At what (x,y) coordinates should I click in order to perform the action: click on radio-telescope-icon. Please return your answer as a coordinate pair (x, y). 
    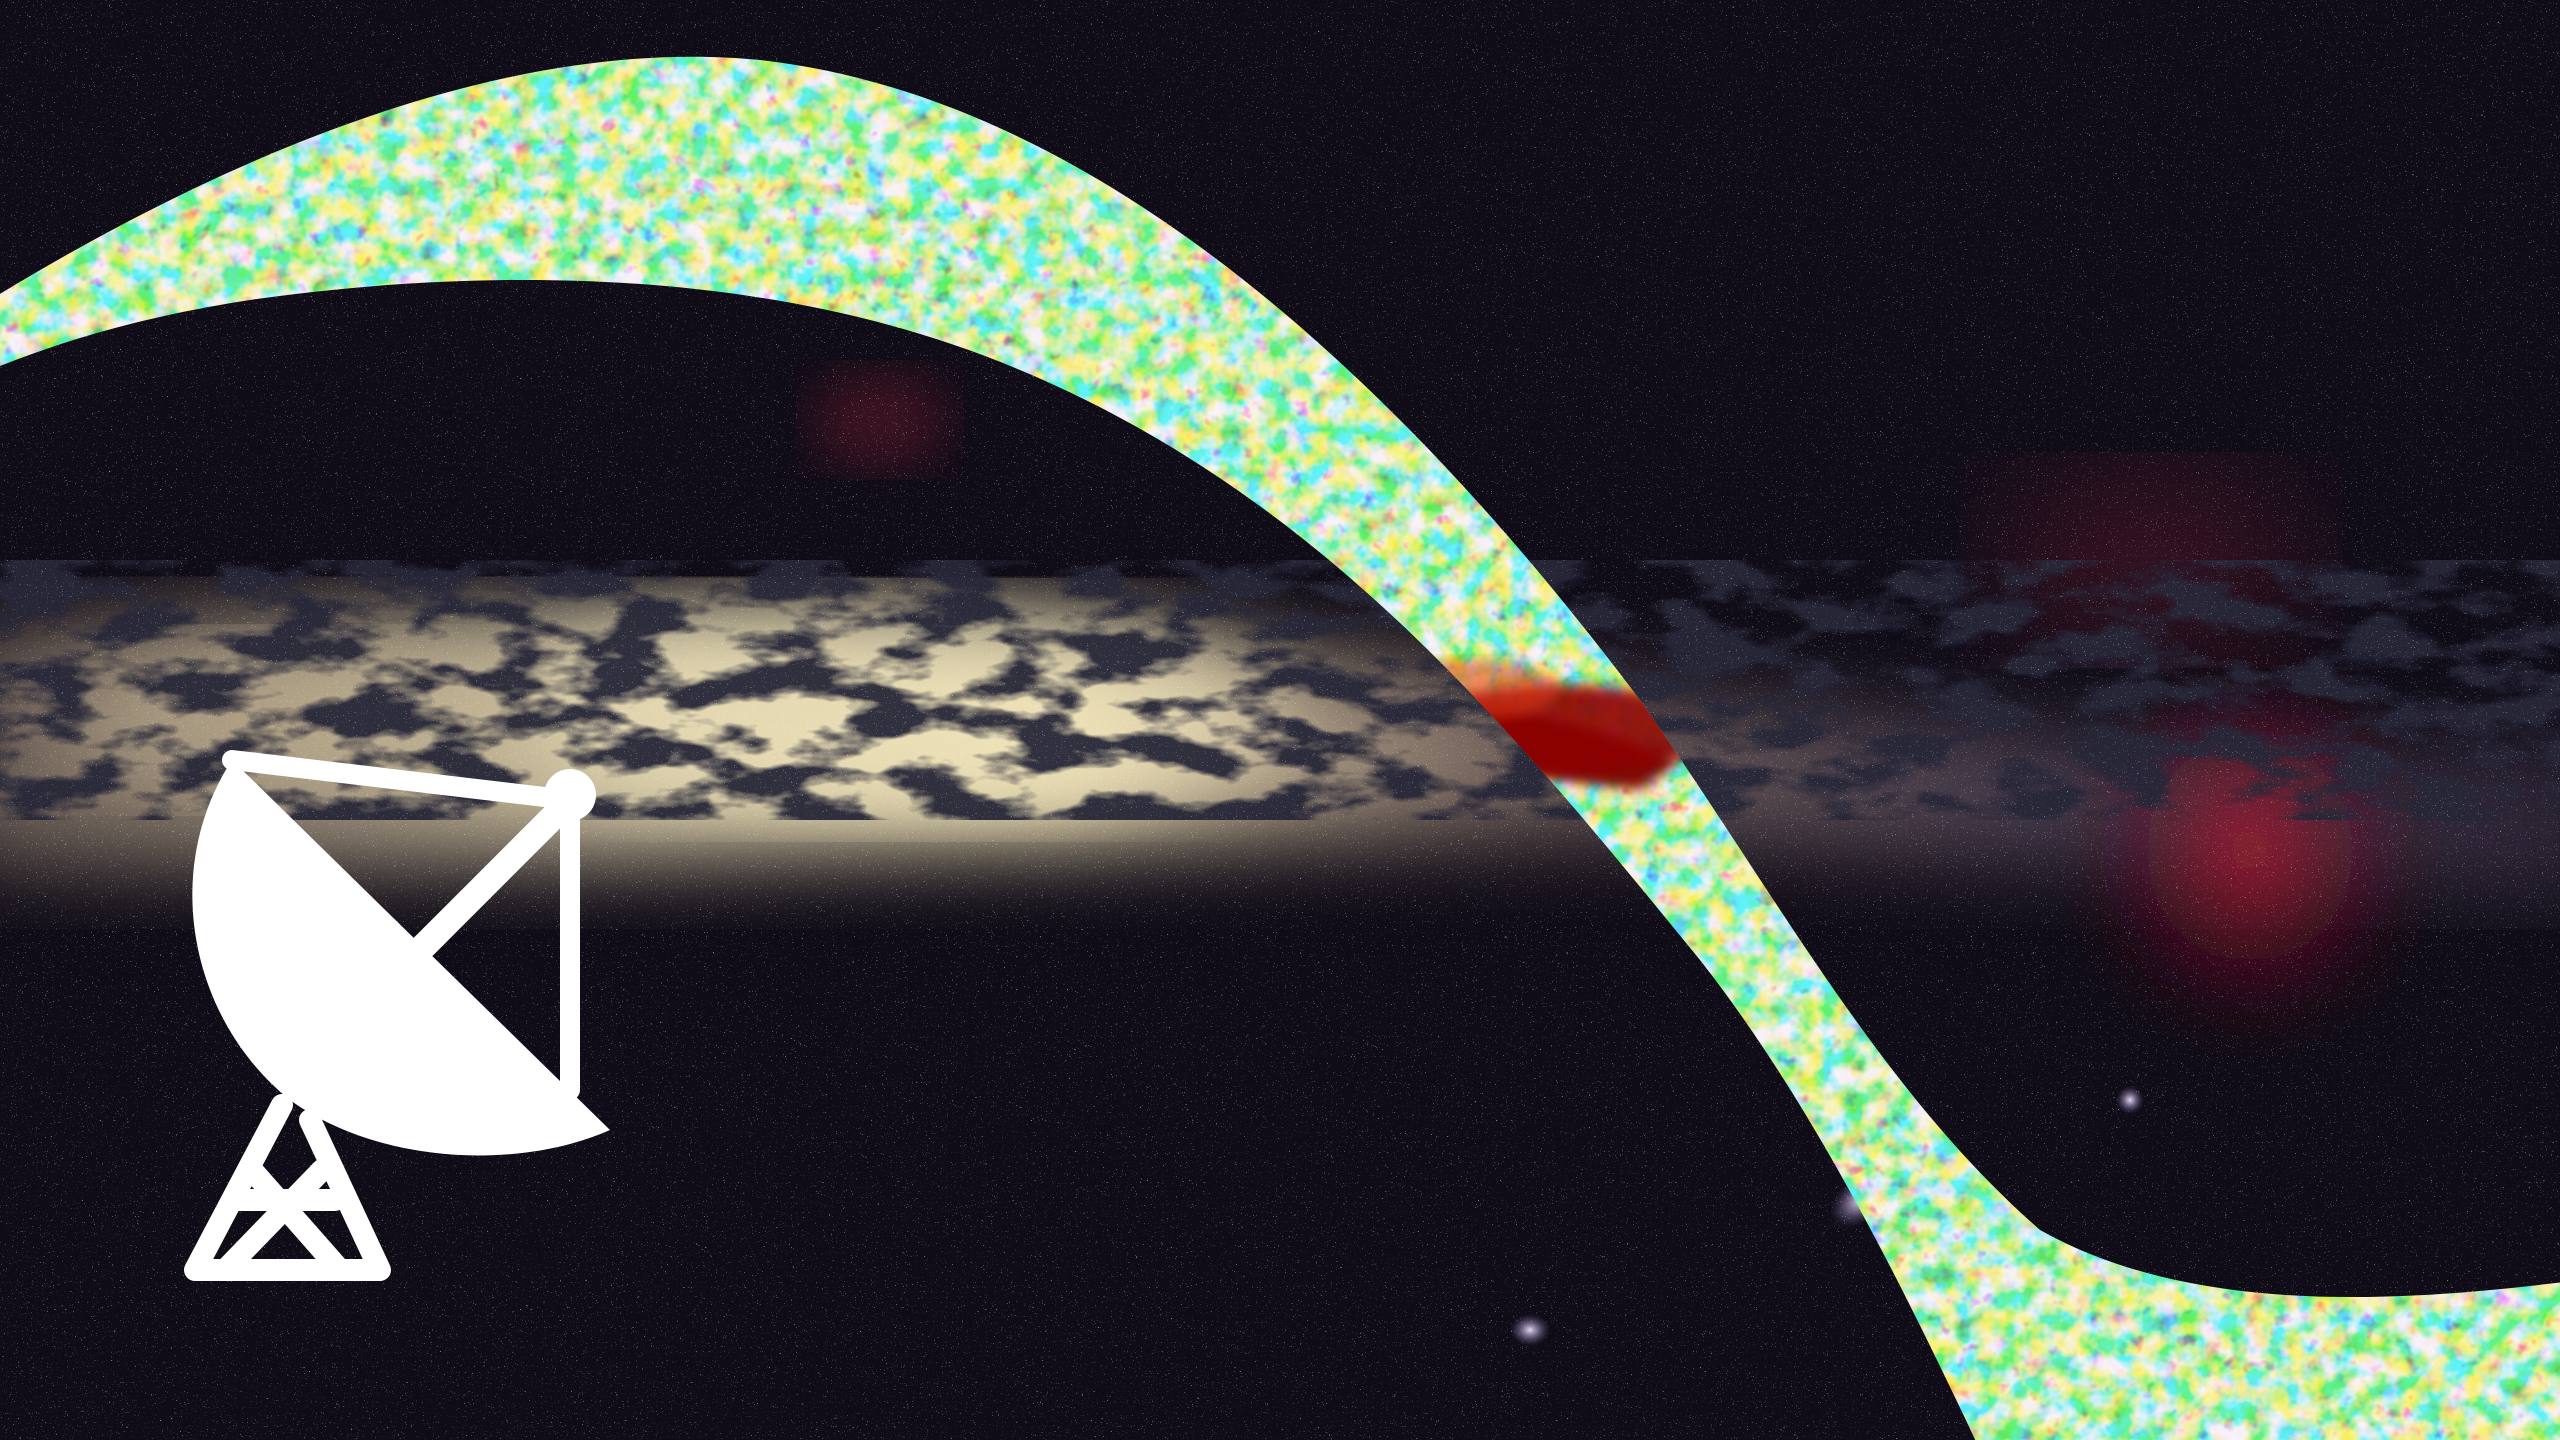
    Looking at the image, I should click on (397, 1015).